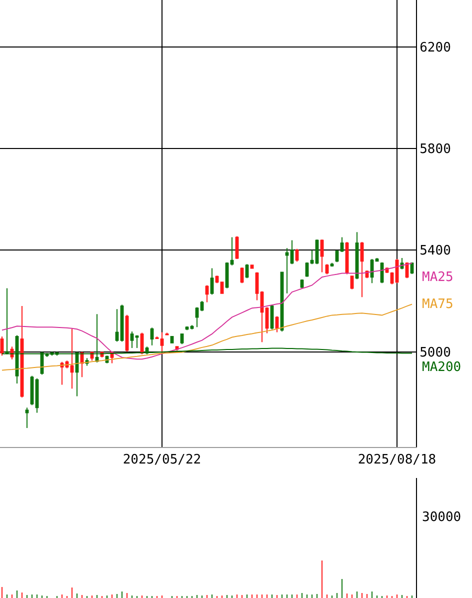 This screenshot has width=472, height=598. What do you see at coordinates (438, 277) in the screenshot?
I see `series-label: MA25` at bounding box center [438, 277].